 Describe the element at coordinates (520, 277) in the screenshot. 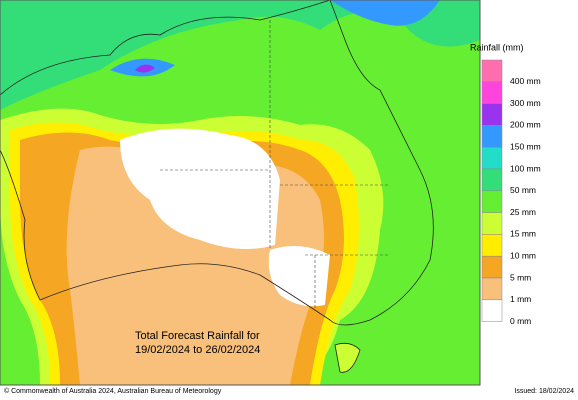

I see `legend-label: 5 mm` at that location.